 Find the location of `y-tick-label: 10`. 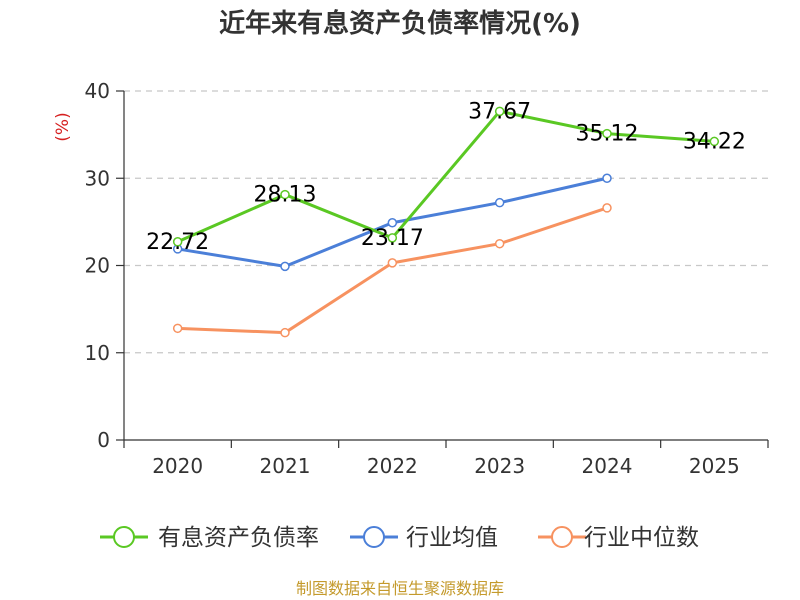

y-tick-label: 10 is located at coordinates (97, 353).